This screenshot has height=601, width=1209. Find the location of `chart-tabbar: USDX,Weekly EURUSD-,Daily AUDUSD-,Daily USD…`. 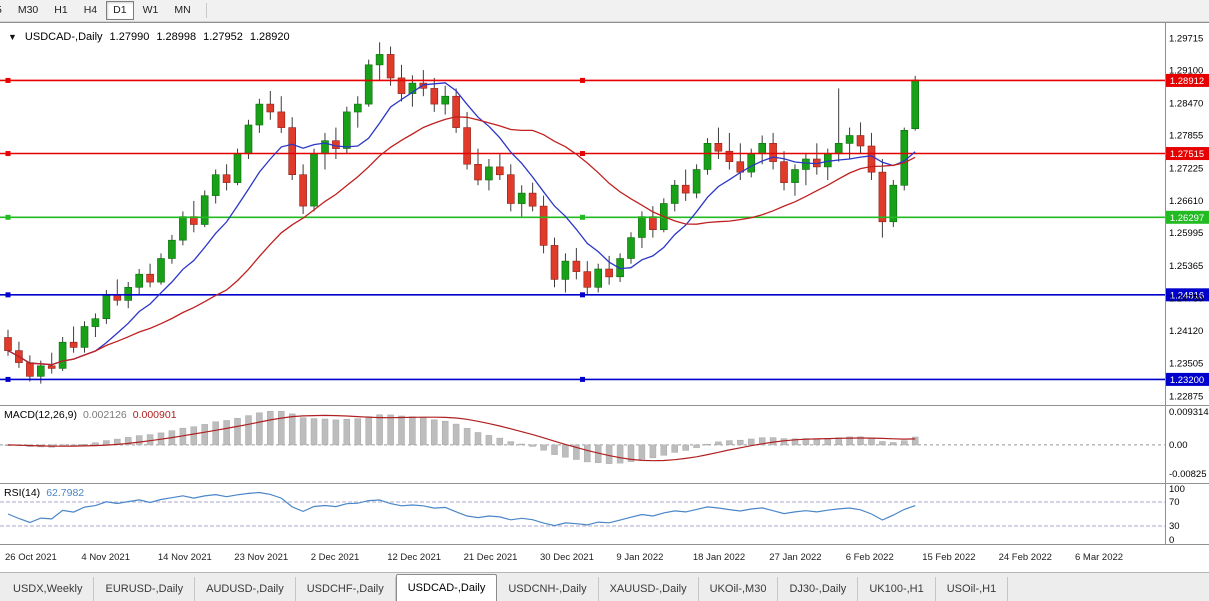

chart-tabbar: USDX,Weekly EURUSD-,Daily AUDUSD-,Daily USD… is located at coordinates (604, 586).